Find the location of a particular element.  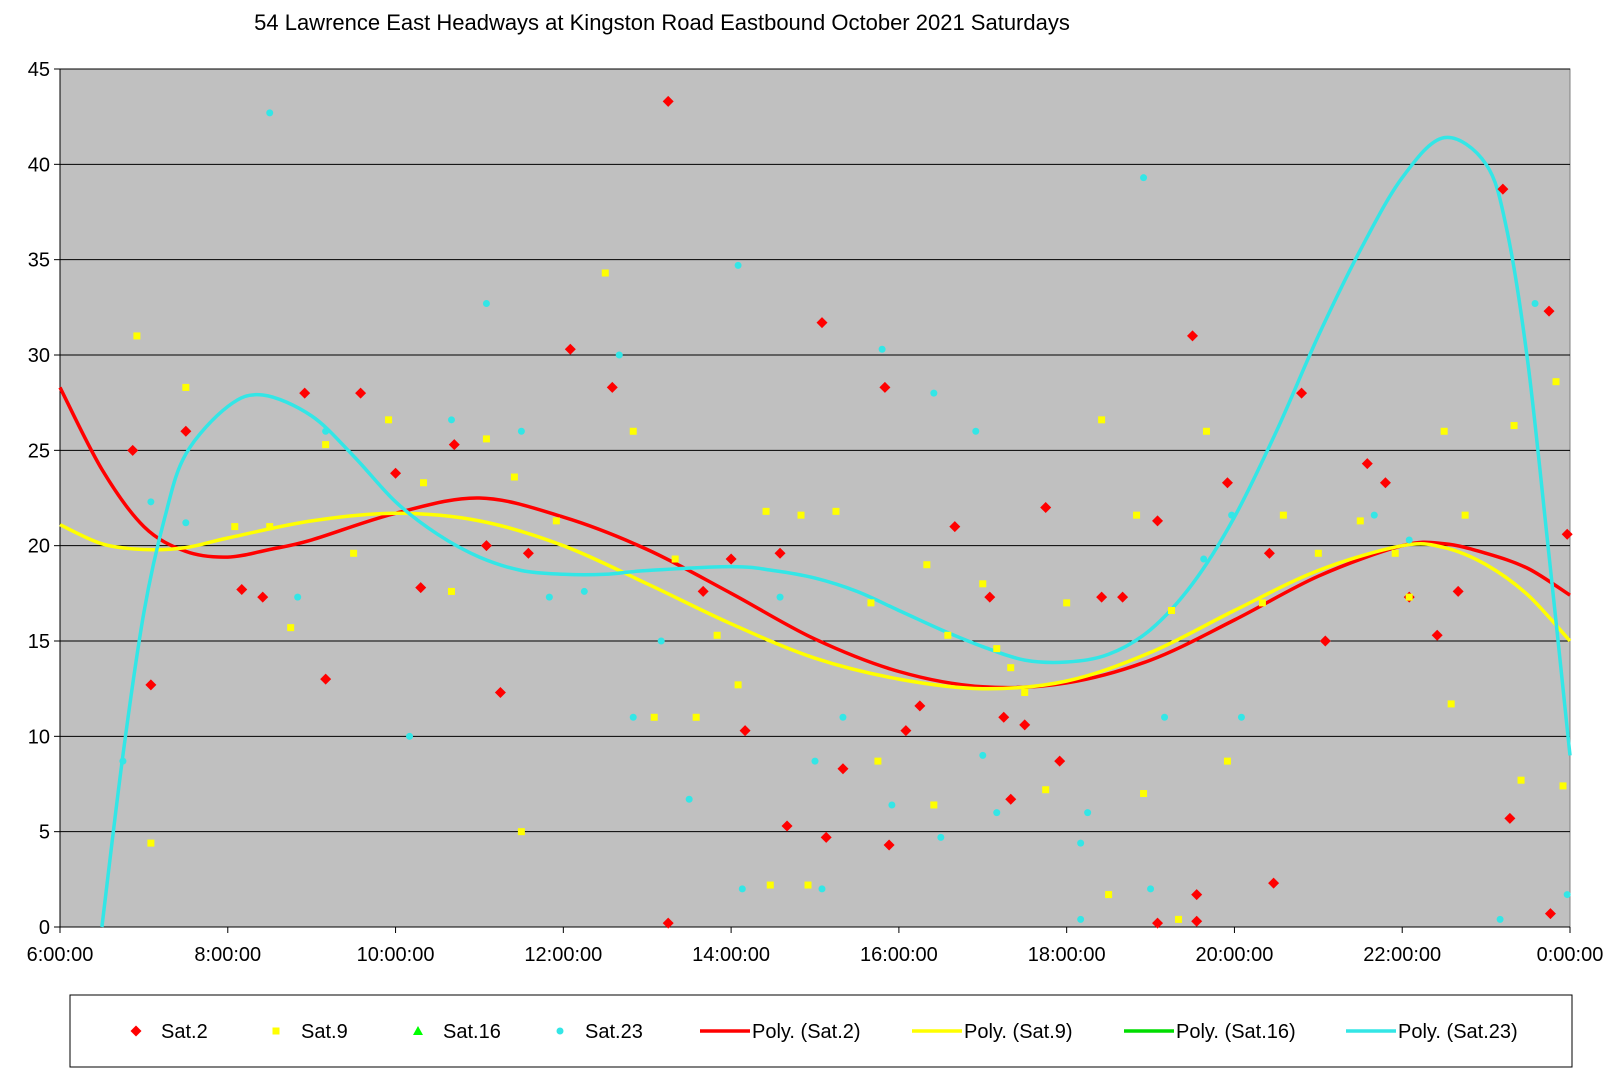

legend-label: Poly. (Sat.16) is located at coordinates (1236, 1032).